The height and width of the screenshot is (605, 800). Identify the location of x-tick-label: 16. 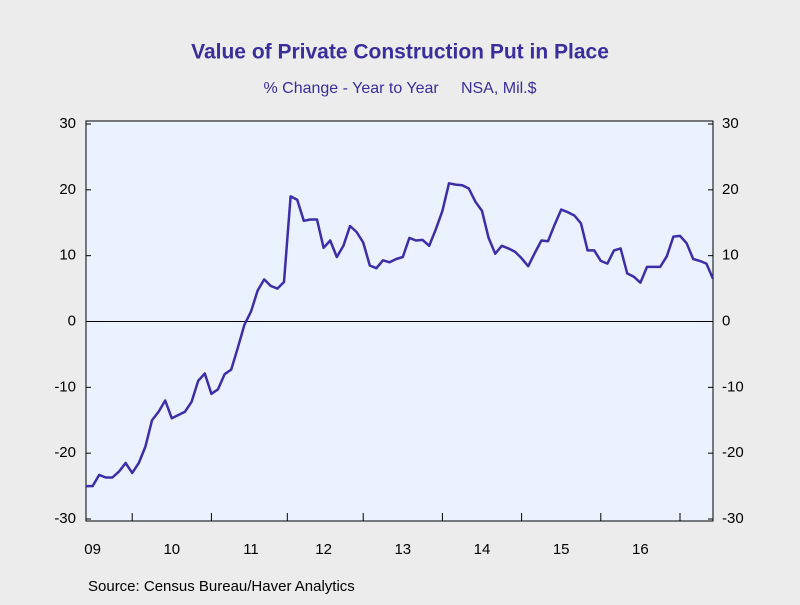
(640, 549).